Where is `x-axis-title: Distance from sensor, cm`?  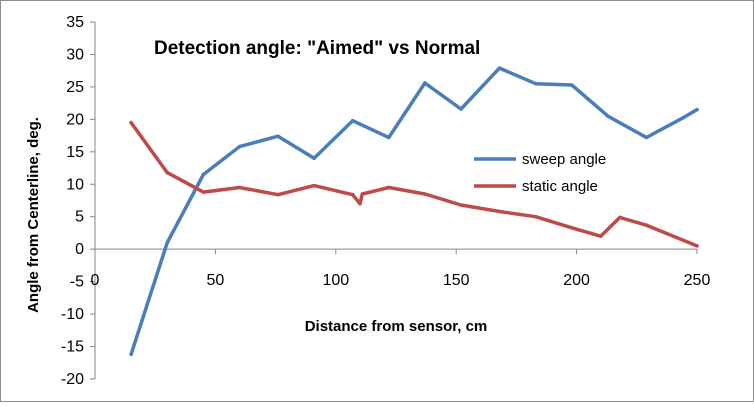 x-axis-title: Distance from sensor, cm is located at coordinates (396, 326).